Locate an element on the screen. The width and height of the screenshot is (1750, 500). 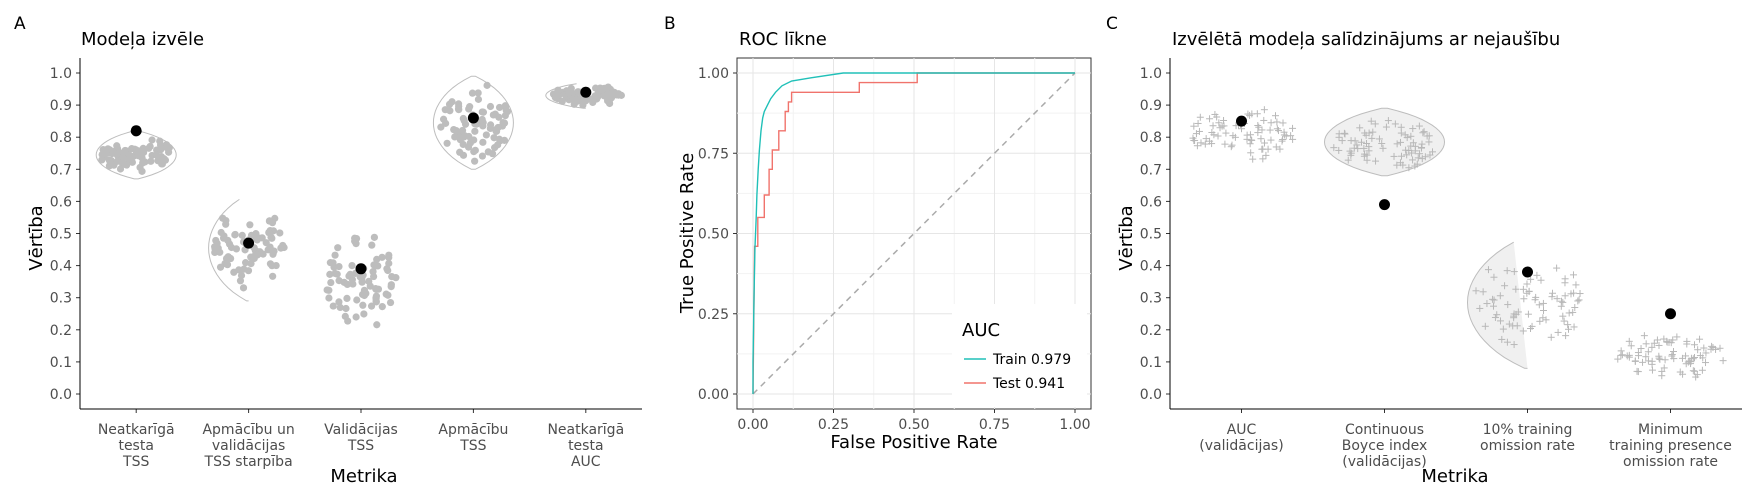
x-tick-label: 1.00 is located at coordinates (1074, 425).